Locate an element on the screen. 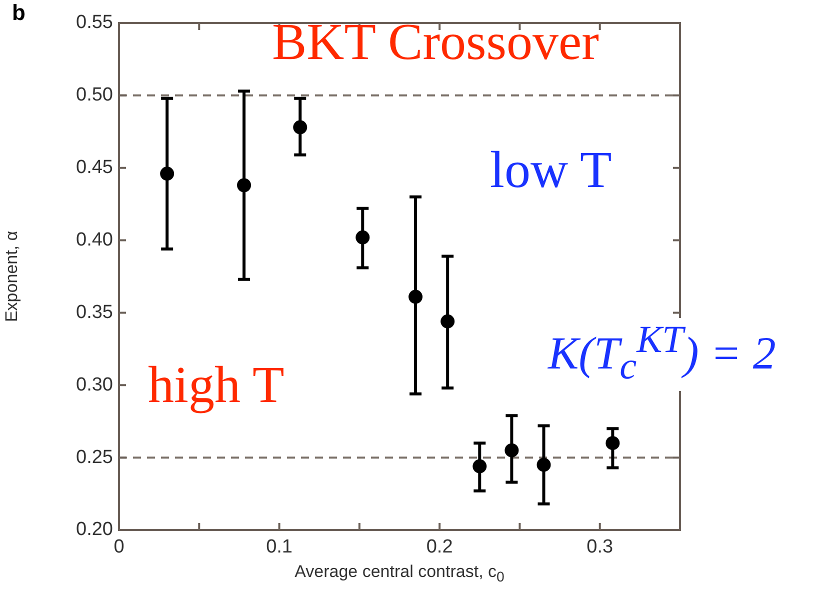 Image resolution: width=833 pixels, height=593 pixels. x-tick-label: 0 is located at coordinates (119, 547).